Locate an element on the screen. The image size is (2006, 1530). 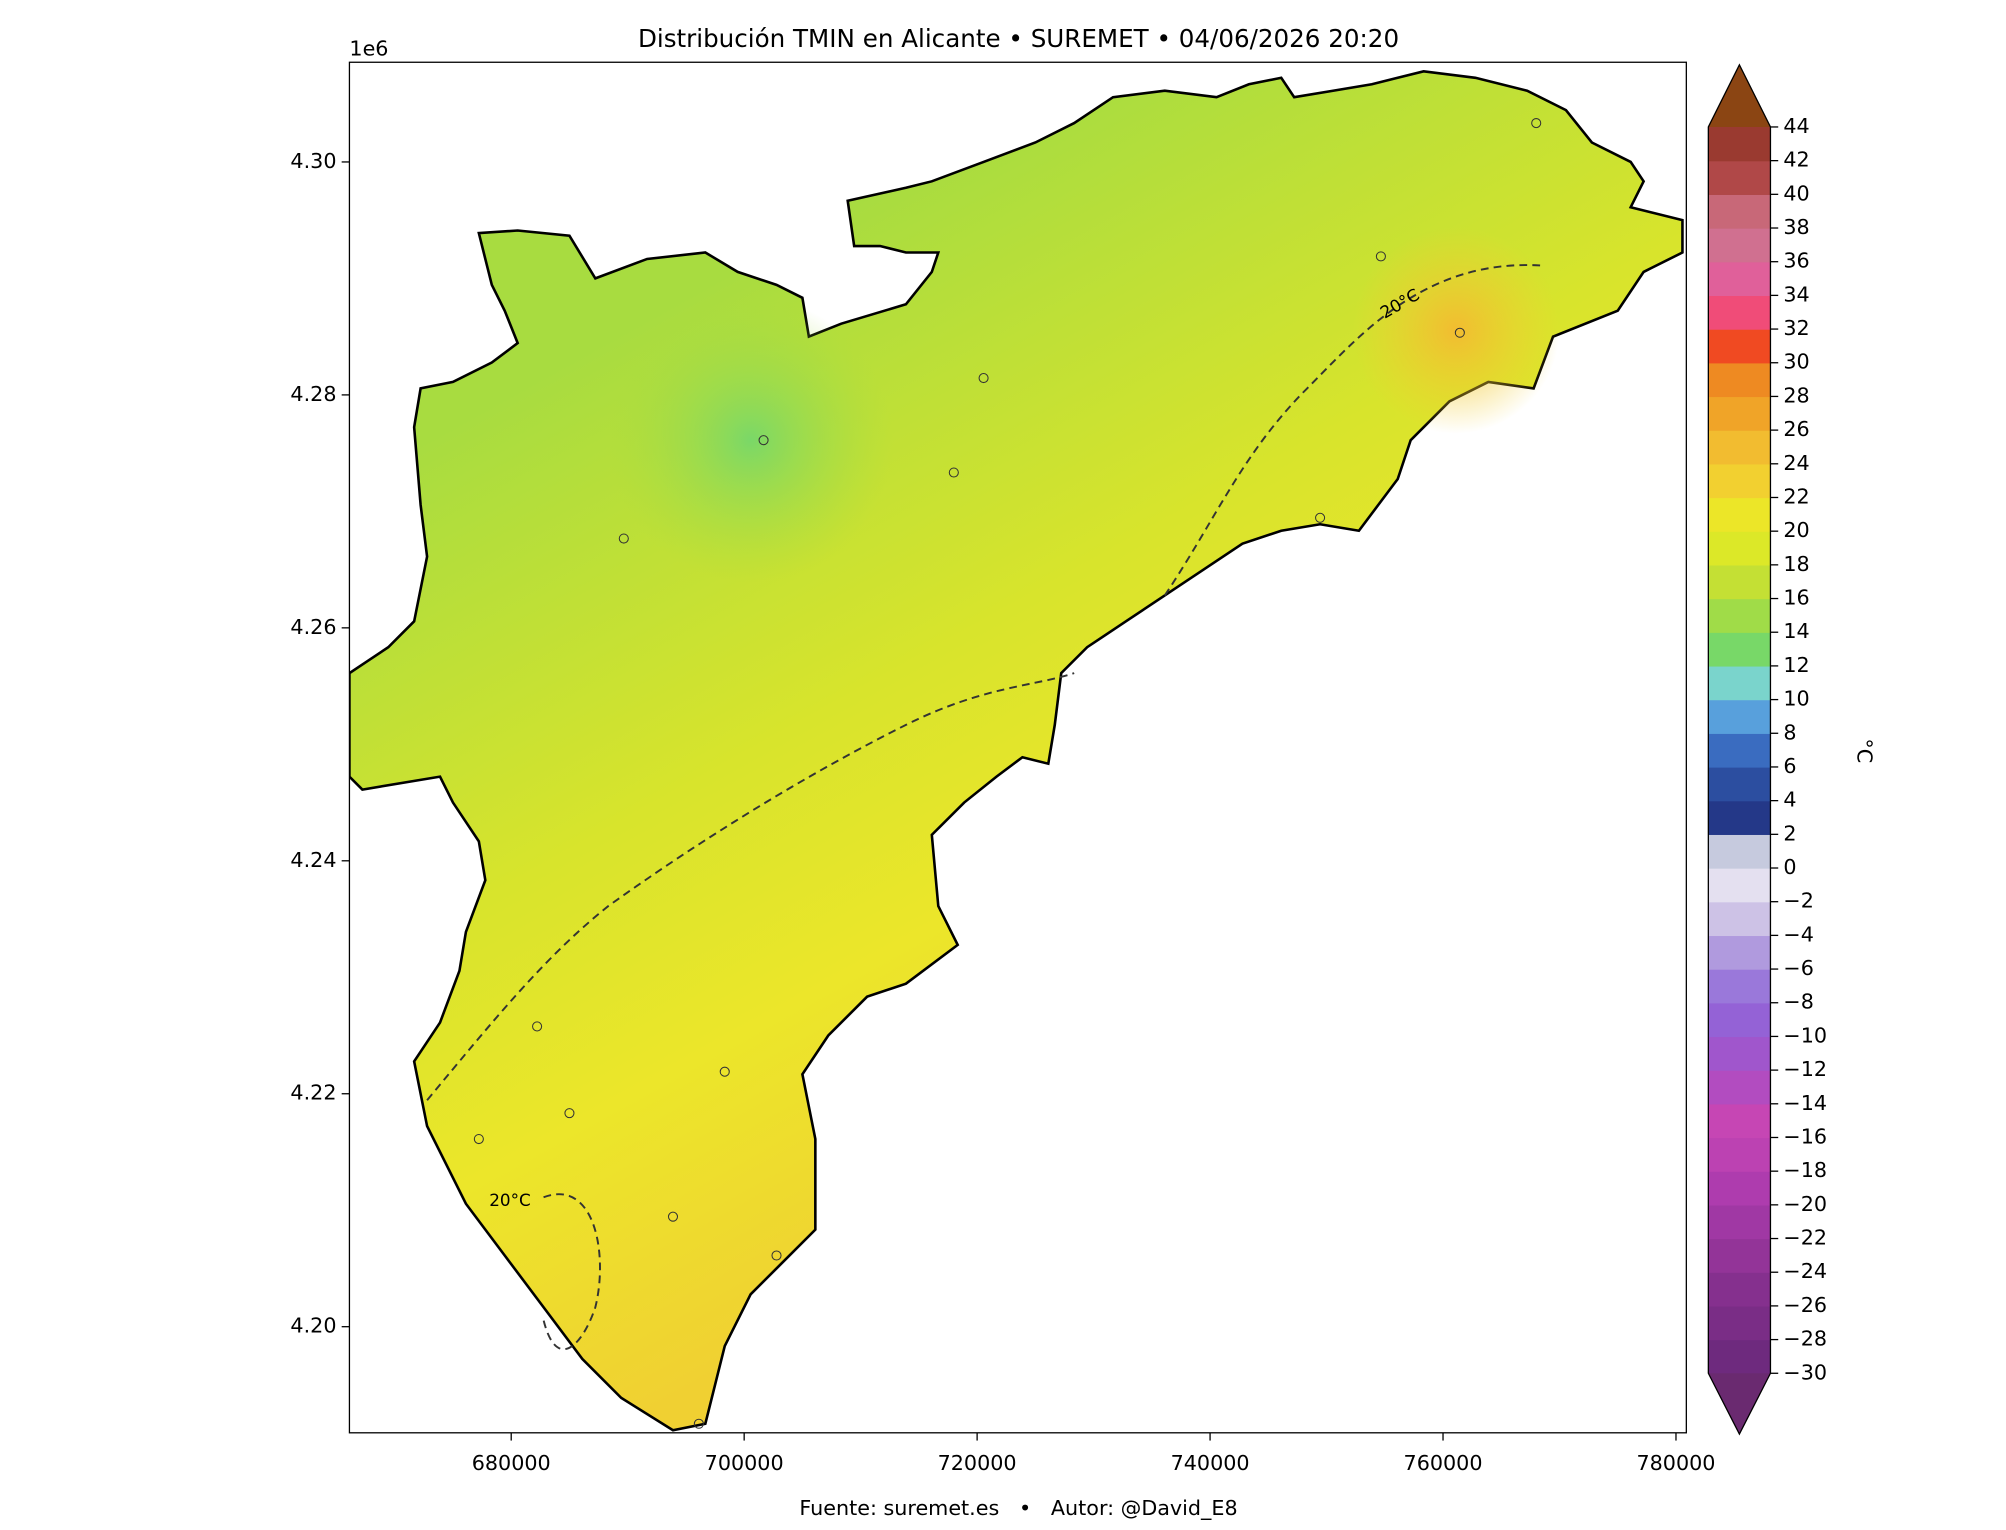
colorbar-tick-label: 20 is located at coordinates (1796, 530).